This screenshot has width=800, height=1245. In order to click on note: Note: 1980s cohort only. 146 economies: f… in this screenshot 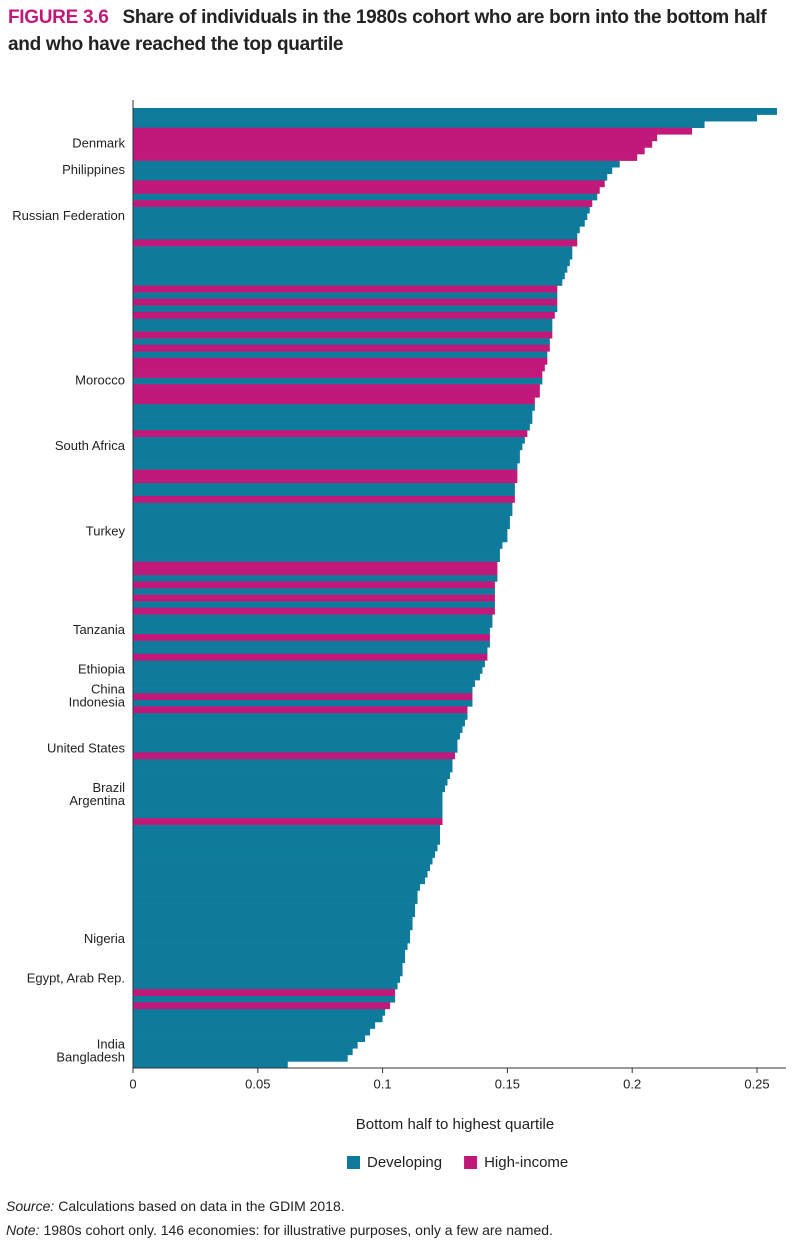, I will do `click(279, 1230)`.